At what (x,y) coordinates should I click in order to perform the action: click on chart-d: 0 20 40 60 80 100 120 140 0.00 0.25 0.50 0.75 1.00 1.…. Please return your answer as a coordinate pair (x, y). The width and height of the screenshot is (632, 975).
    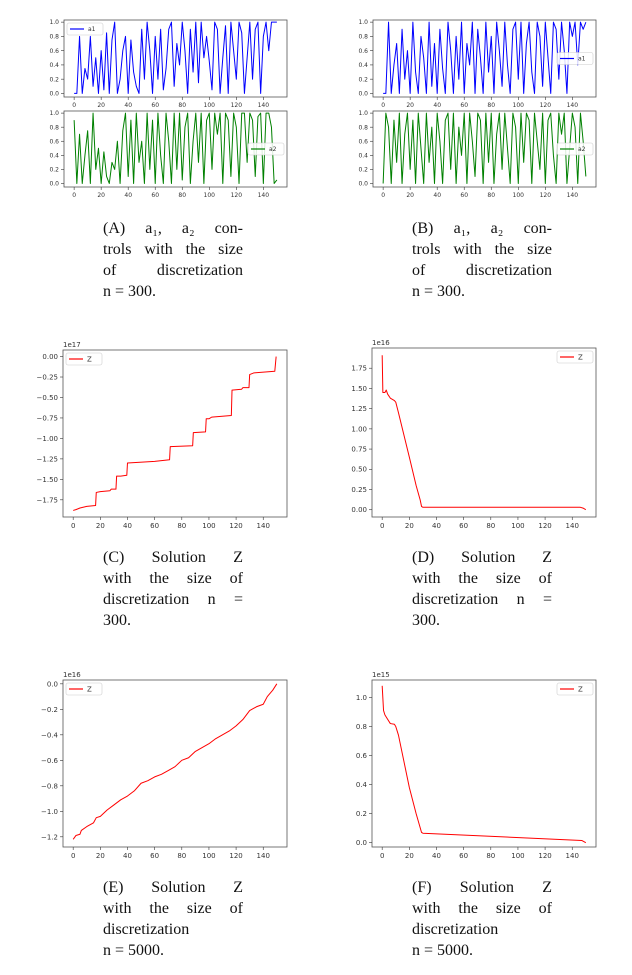
    Looking at the image, I should click on (474, 434).